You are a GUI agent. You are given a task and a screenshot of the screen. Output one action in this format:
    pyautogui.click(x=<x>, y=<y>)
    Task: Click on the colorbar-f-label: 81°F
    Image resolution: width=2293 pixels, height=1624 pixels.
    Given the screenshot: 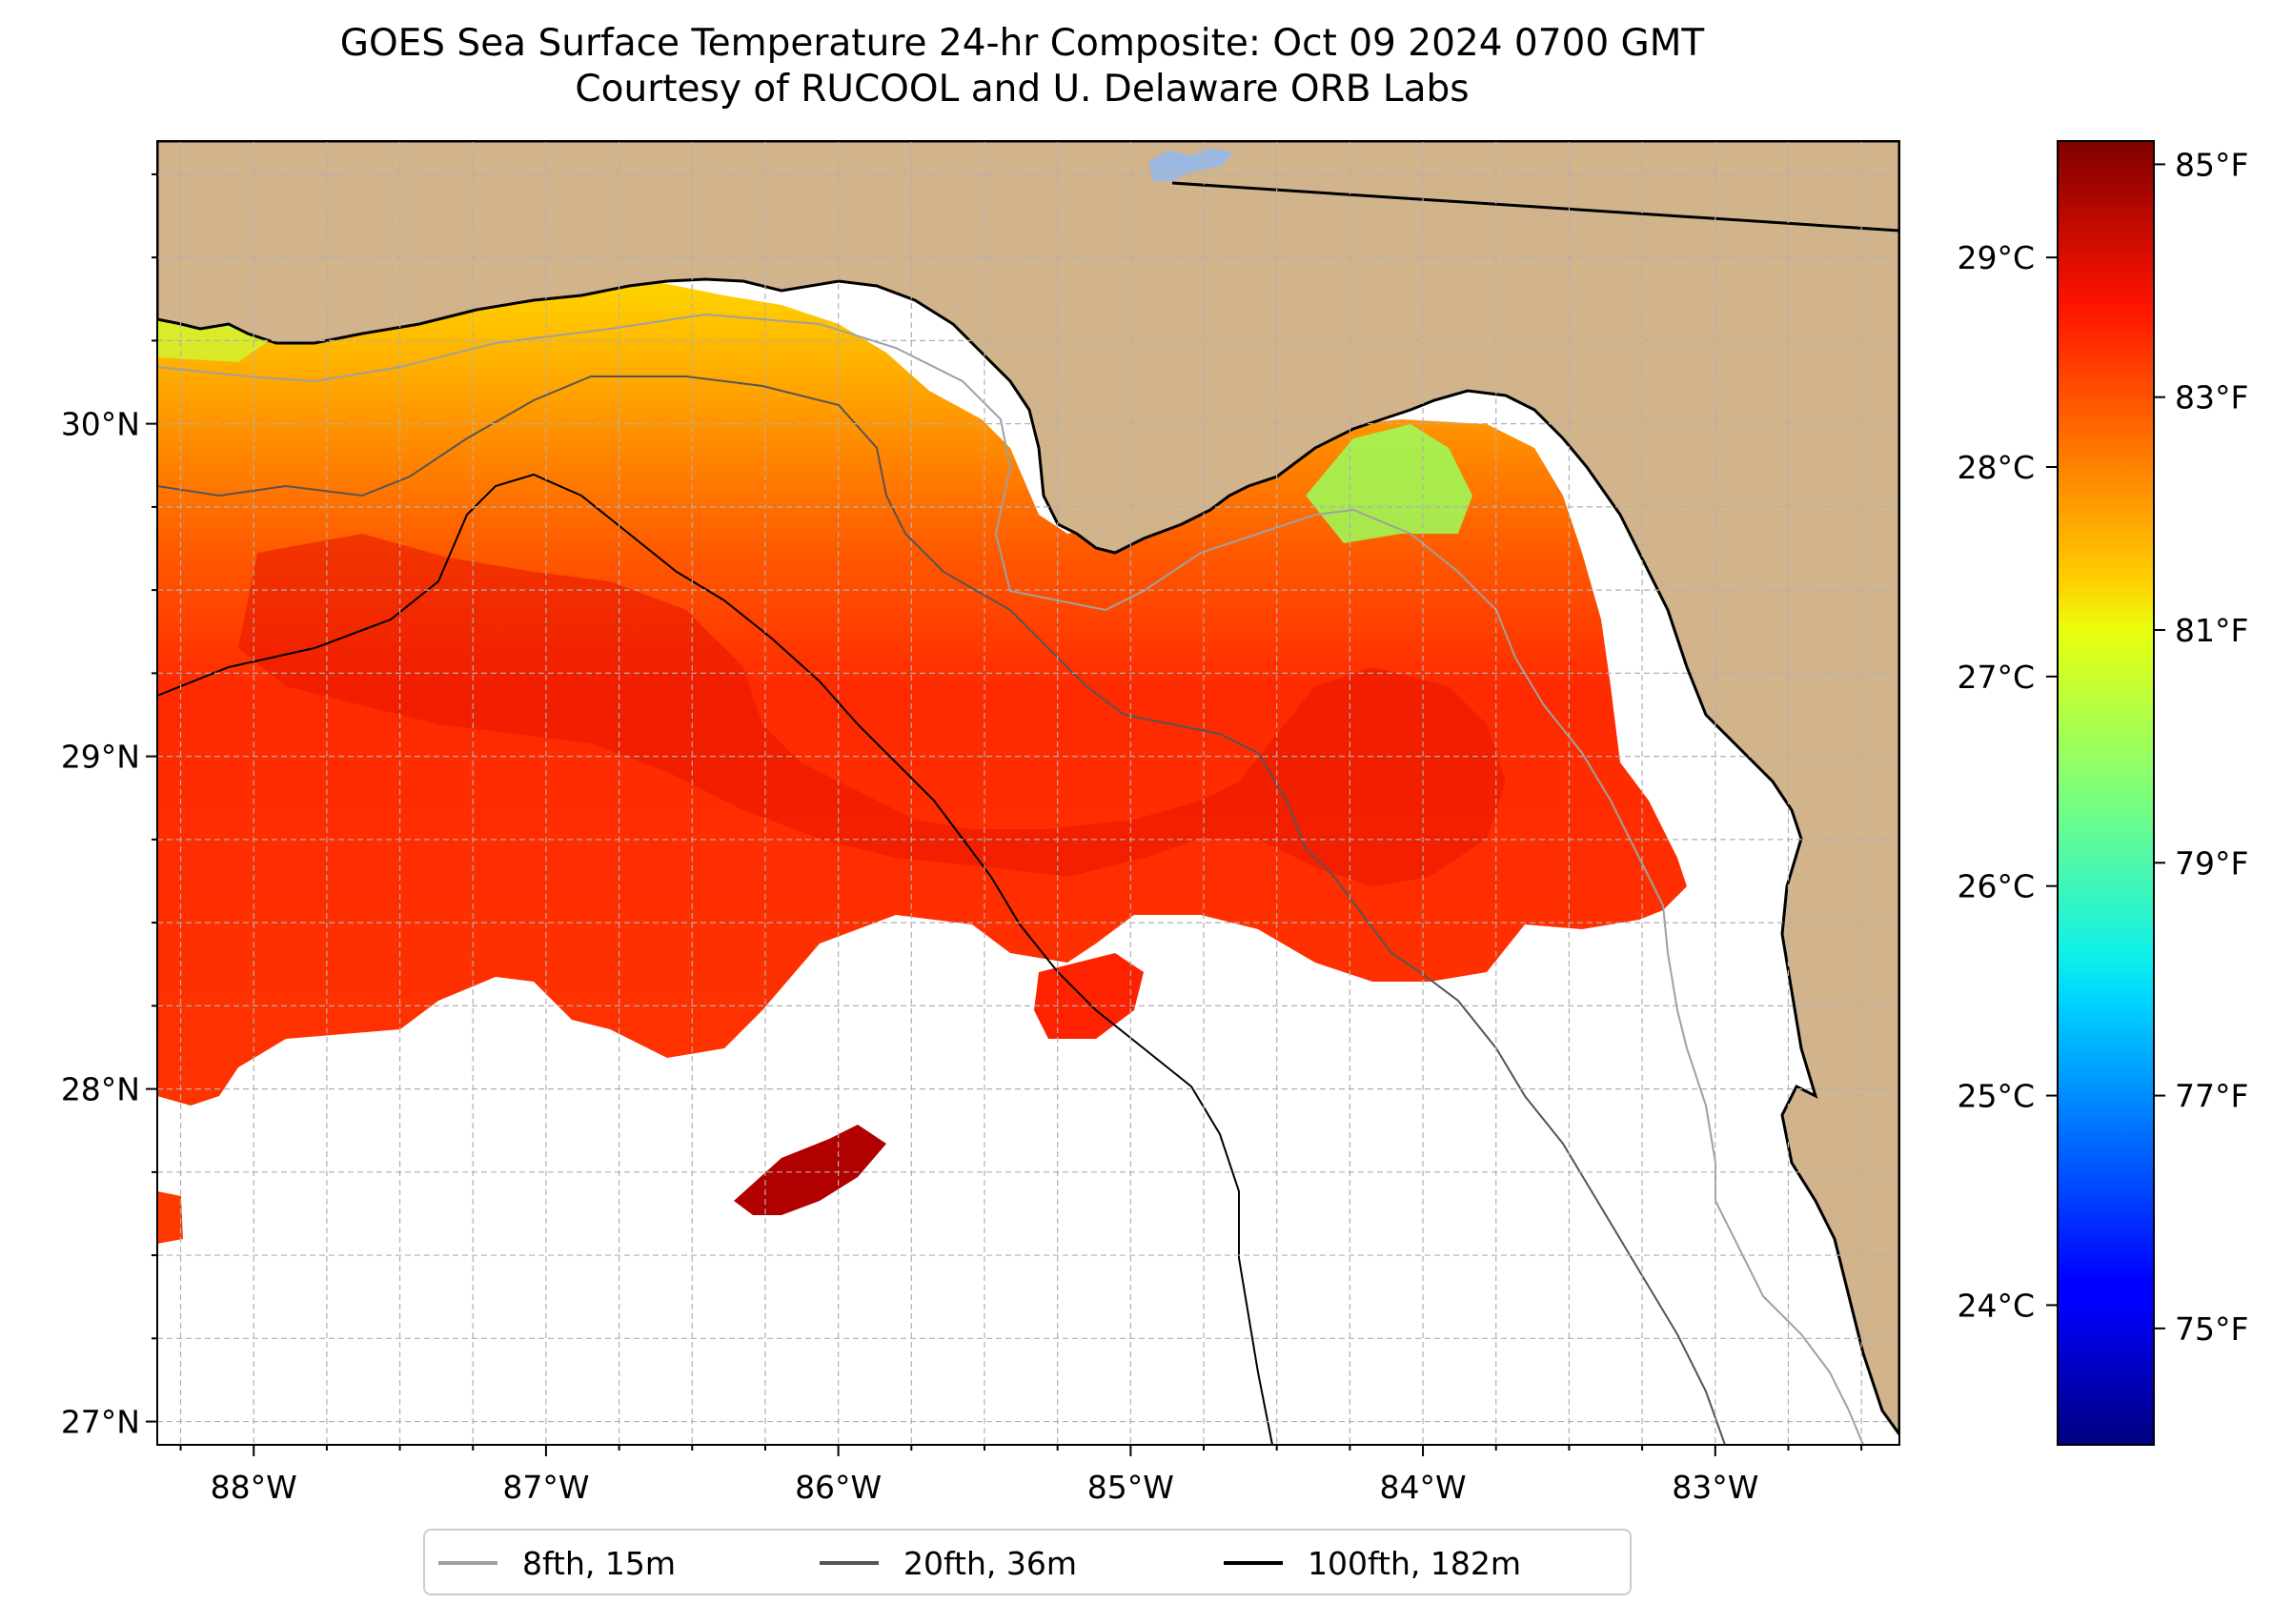 What is the action you would take?
    pyautogui.click(x=2212, y=630)
    